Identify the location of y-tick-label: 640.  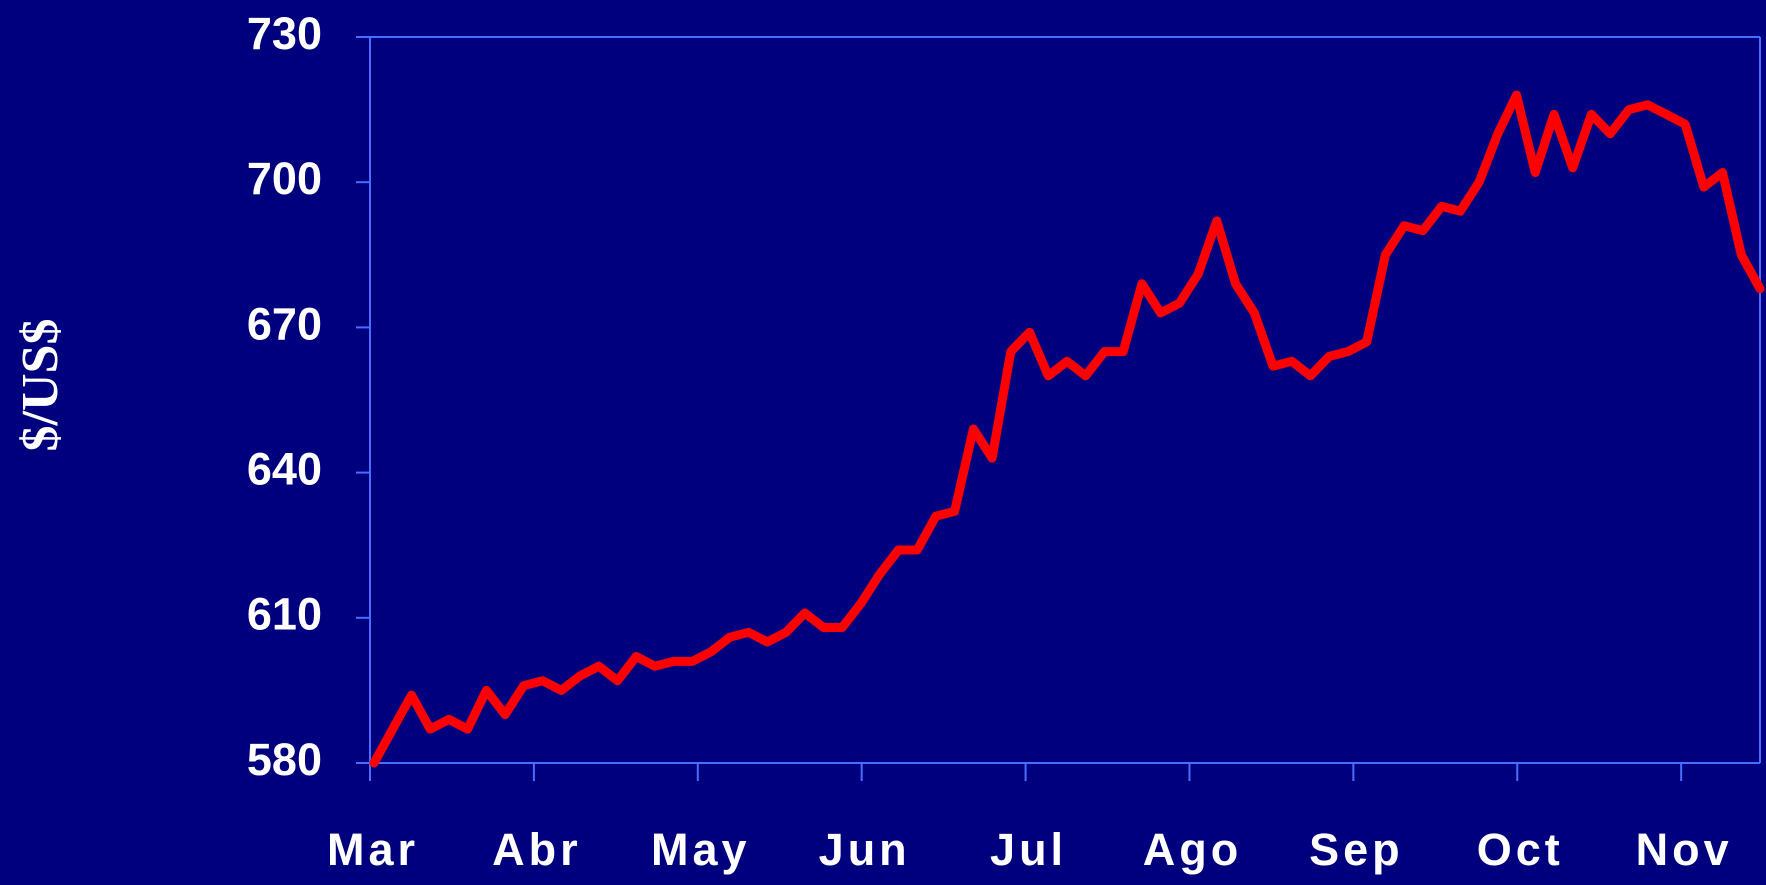
(284, 468).